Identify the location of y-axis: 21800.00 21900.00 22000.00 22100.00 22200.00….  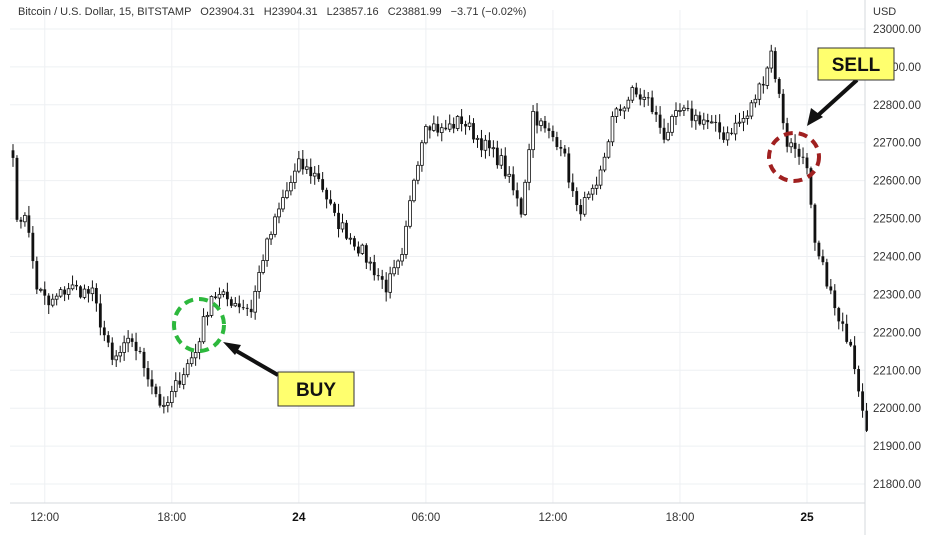
(897, 257).